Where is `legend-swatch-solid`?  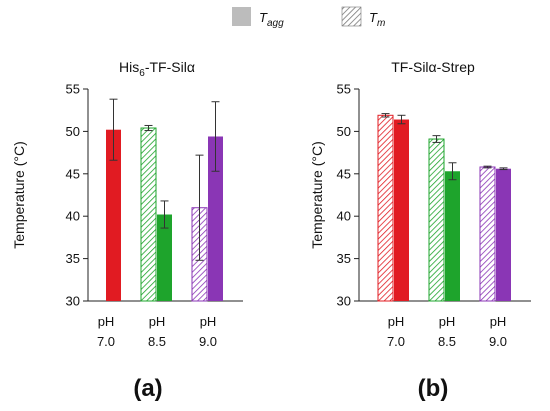
legend-swatch-solid is located at coordinates (241, 16).